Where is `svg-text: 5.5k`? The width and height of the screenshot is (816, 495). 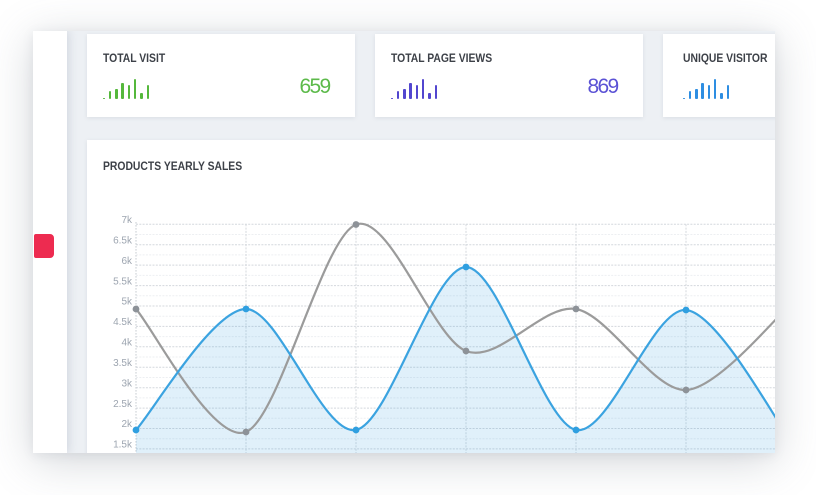 svg-text: 5.5k is located at coordinates (123, 281).